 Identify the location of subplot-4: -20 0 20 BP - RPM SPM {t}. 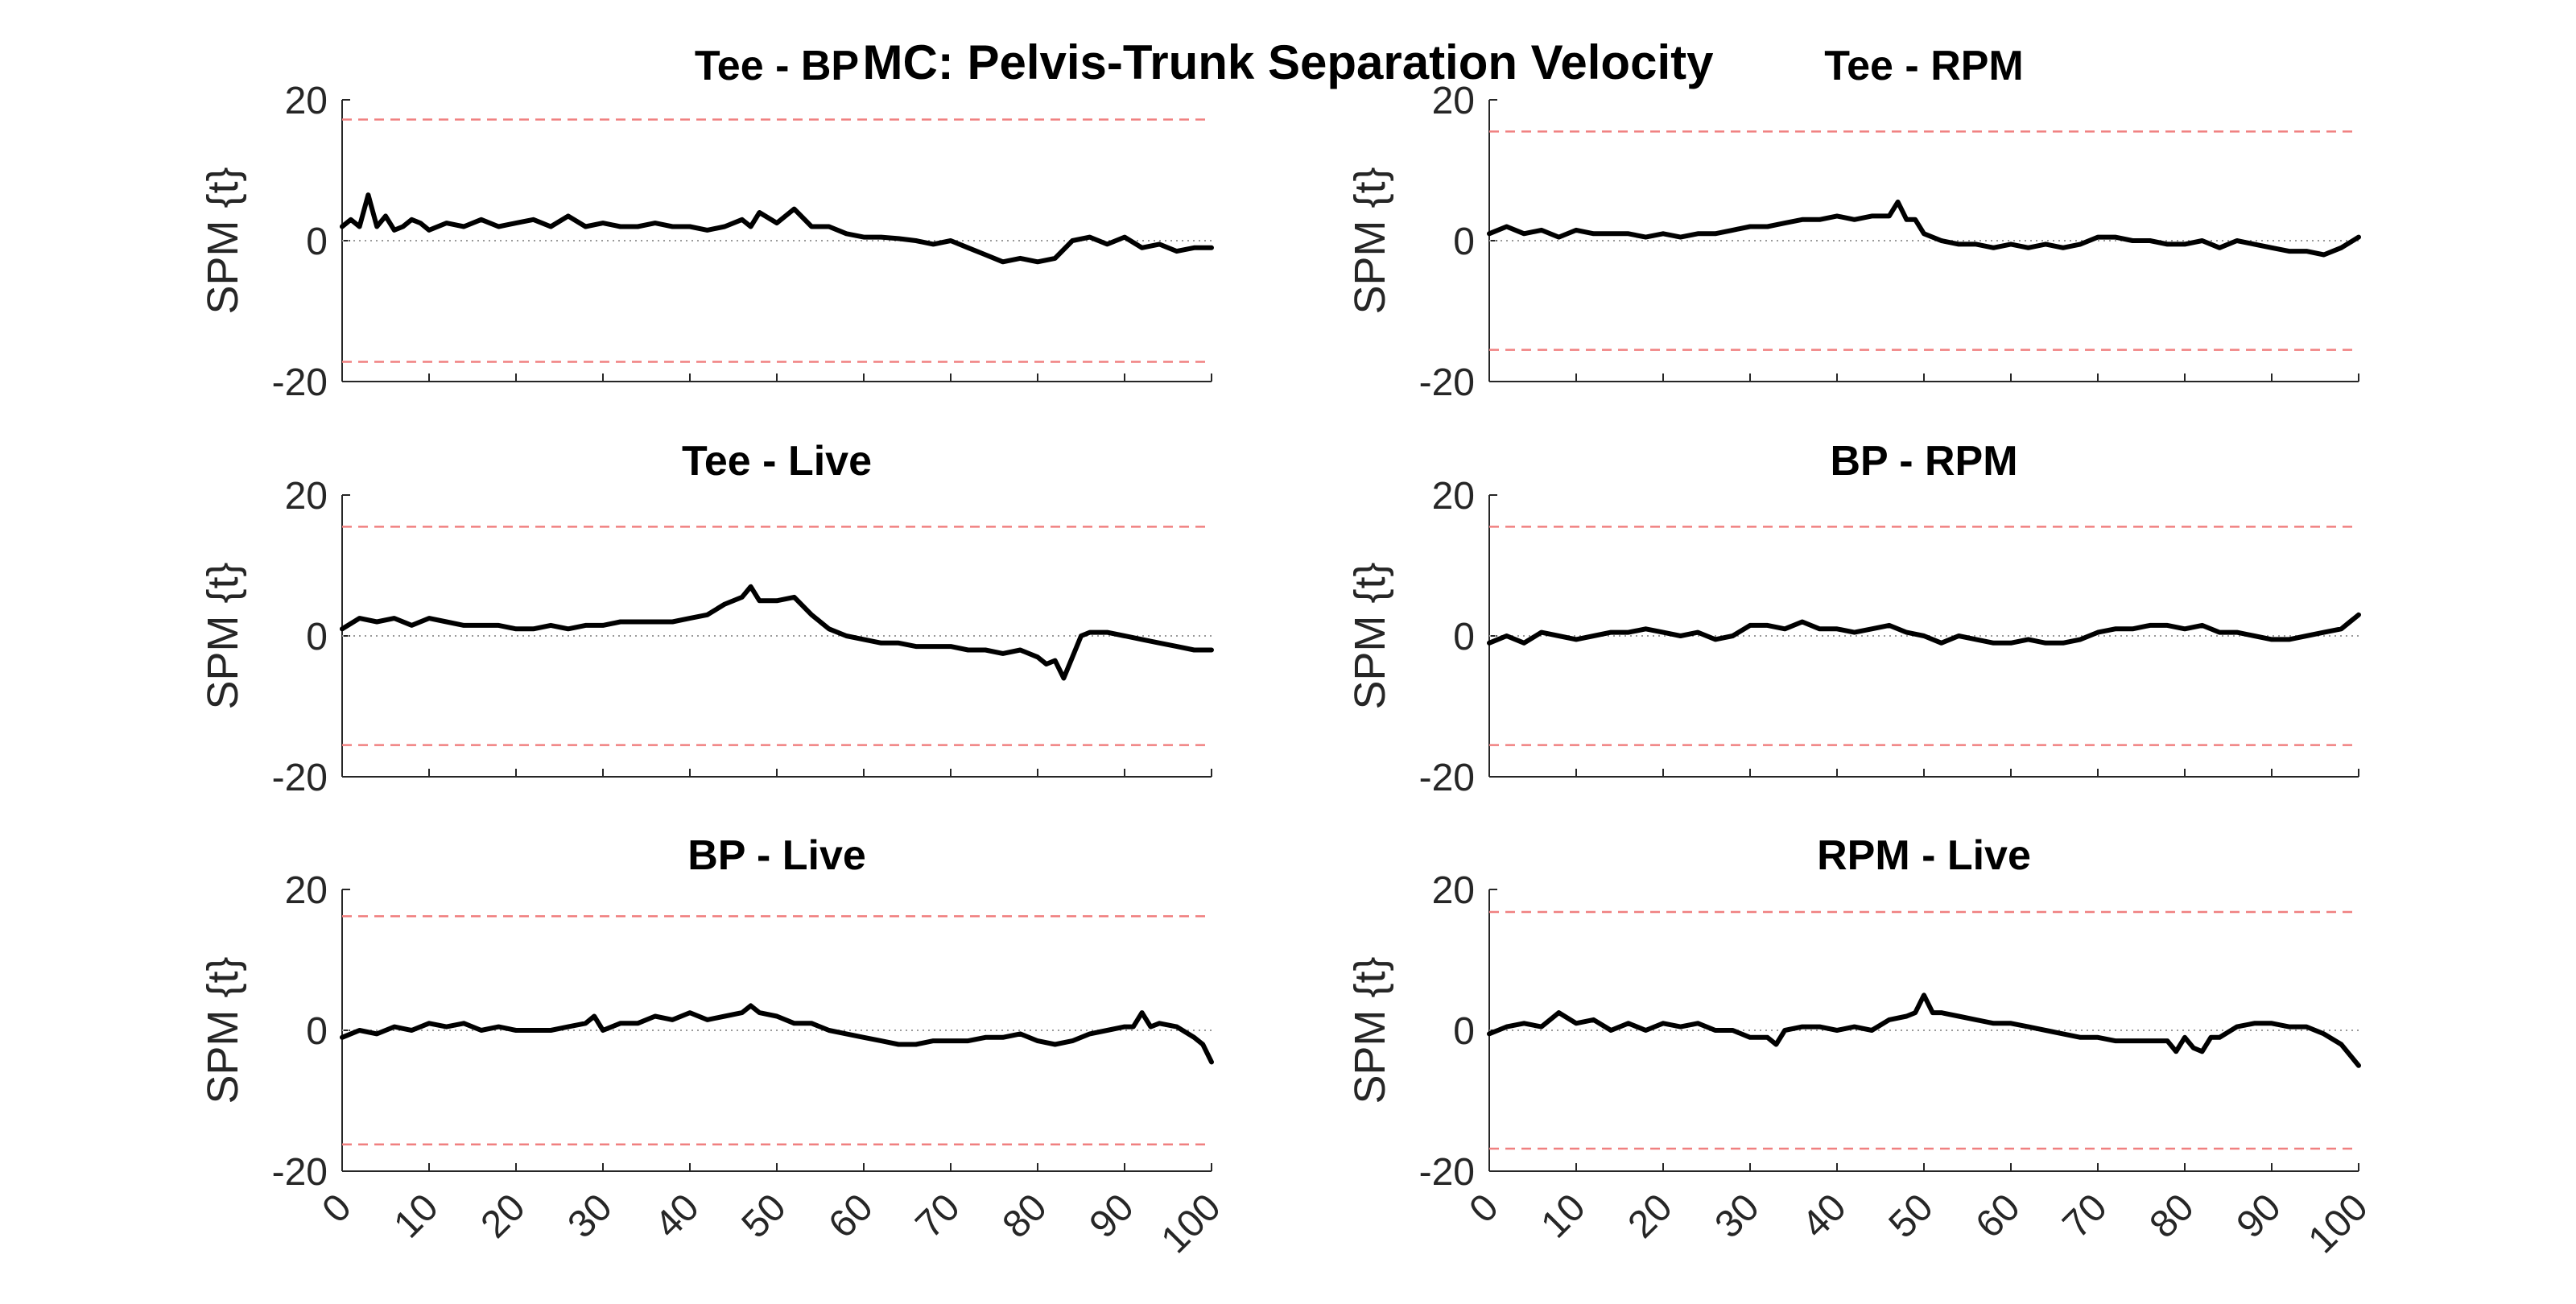
(1853, 618).